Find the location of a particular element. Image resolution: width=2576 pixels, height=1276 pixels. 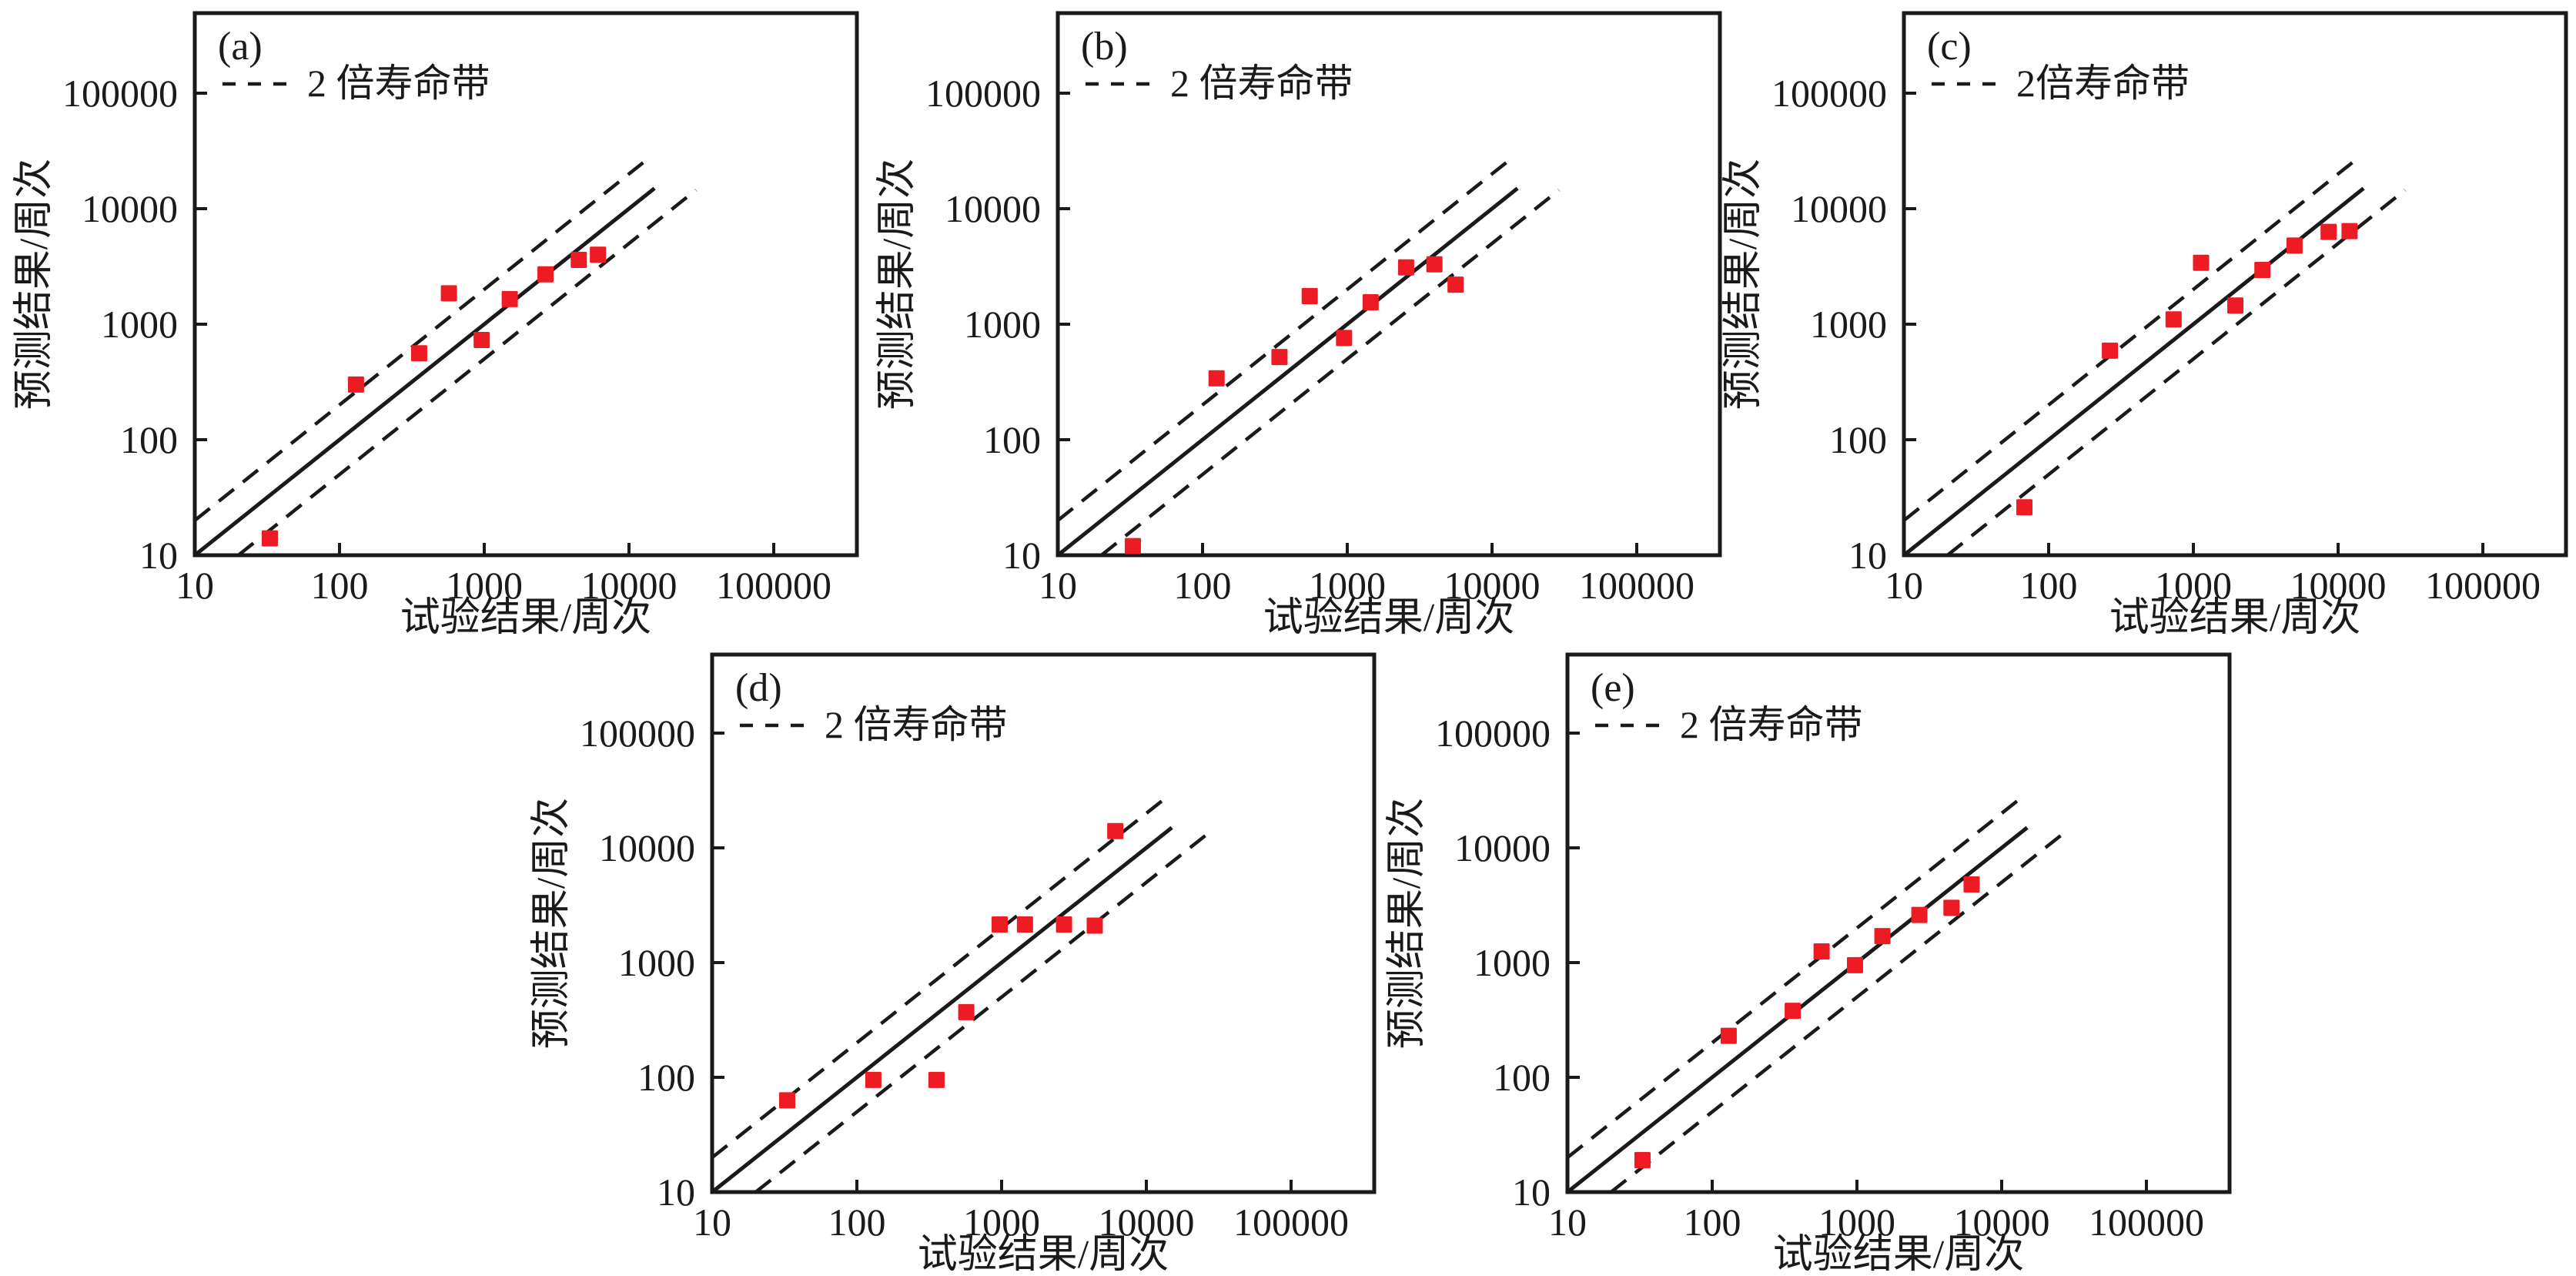

legend-label: 2倍寿命带 is located at coordinates (2103, 83).